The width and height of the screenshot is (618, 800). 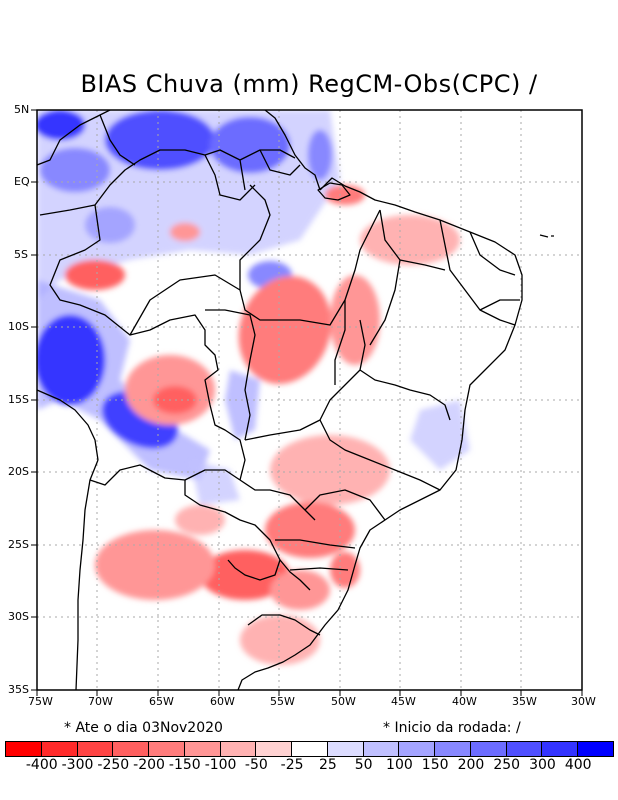 What do you see at coordinates (61, 125) in the screenshot?
I see `bias-area-blue-far-northwest` at bounding box center [61, 125].